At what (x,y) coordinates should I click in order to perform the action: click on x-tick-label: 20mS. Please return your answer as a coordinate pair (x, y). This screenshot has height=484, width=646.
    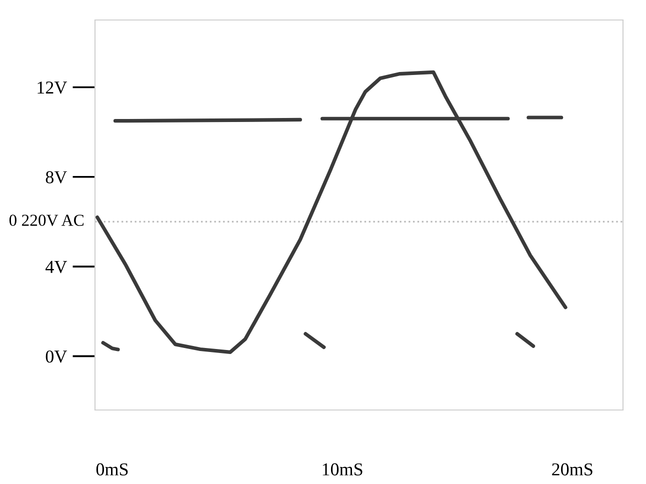
    Looking at the image, I should click on (572, 469).